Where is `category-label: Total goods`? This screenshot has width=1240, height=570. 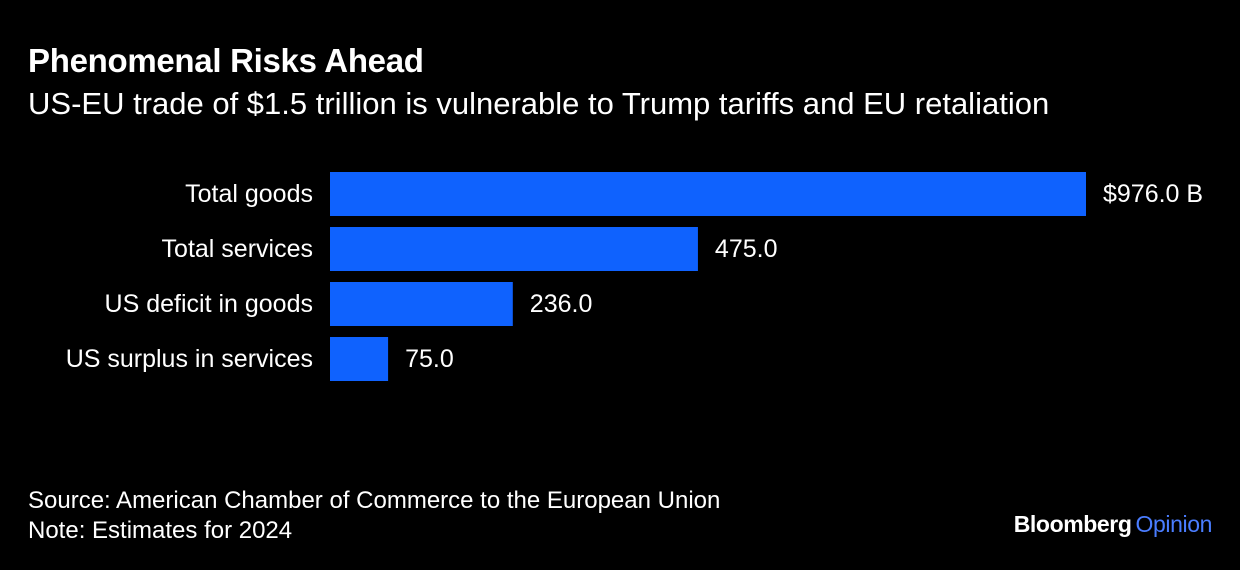 category-label: Total goods is located at coordinates (249, 194).